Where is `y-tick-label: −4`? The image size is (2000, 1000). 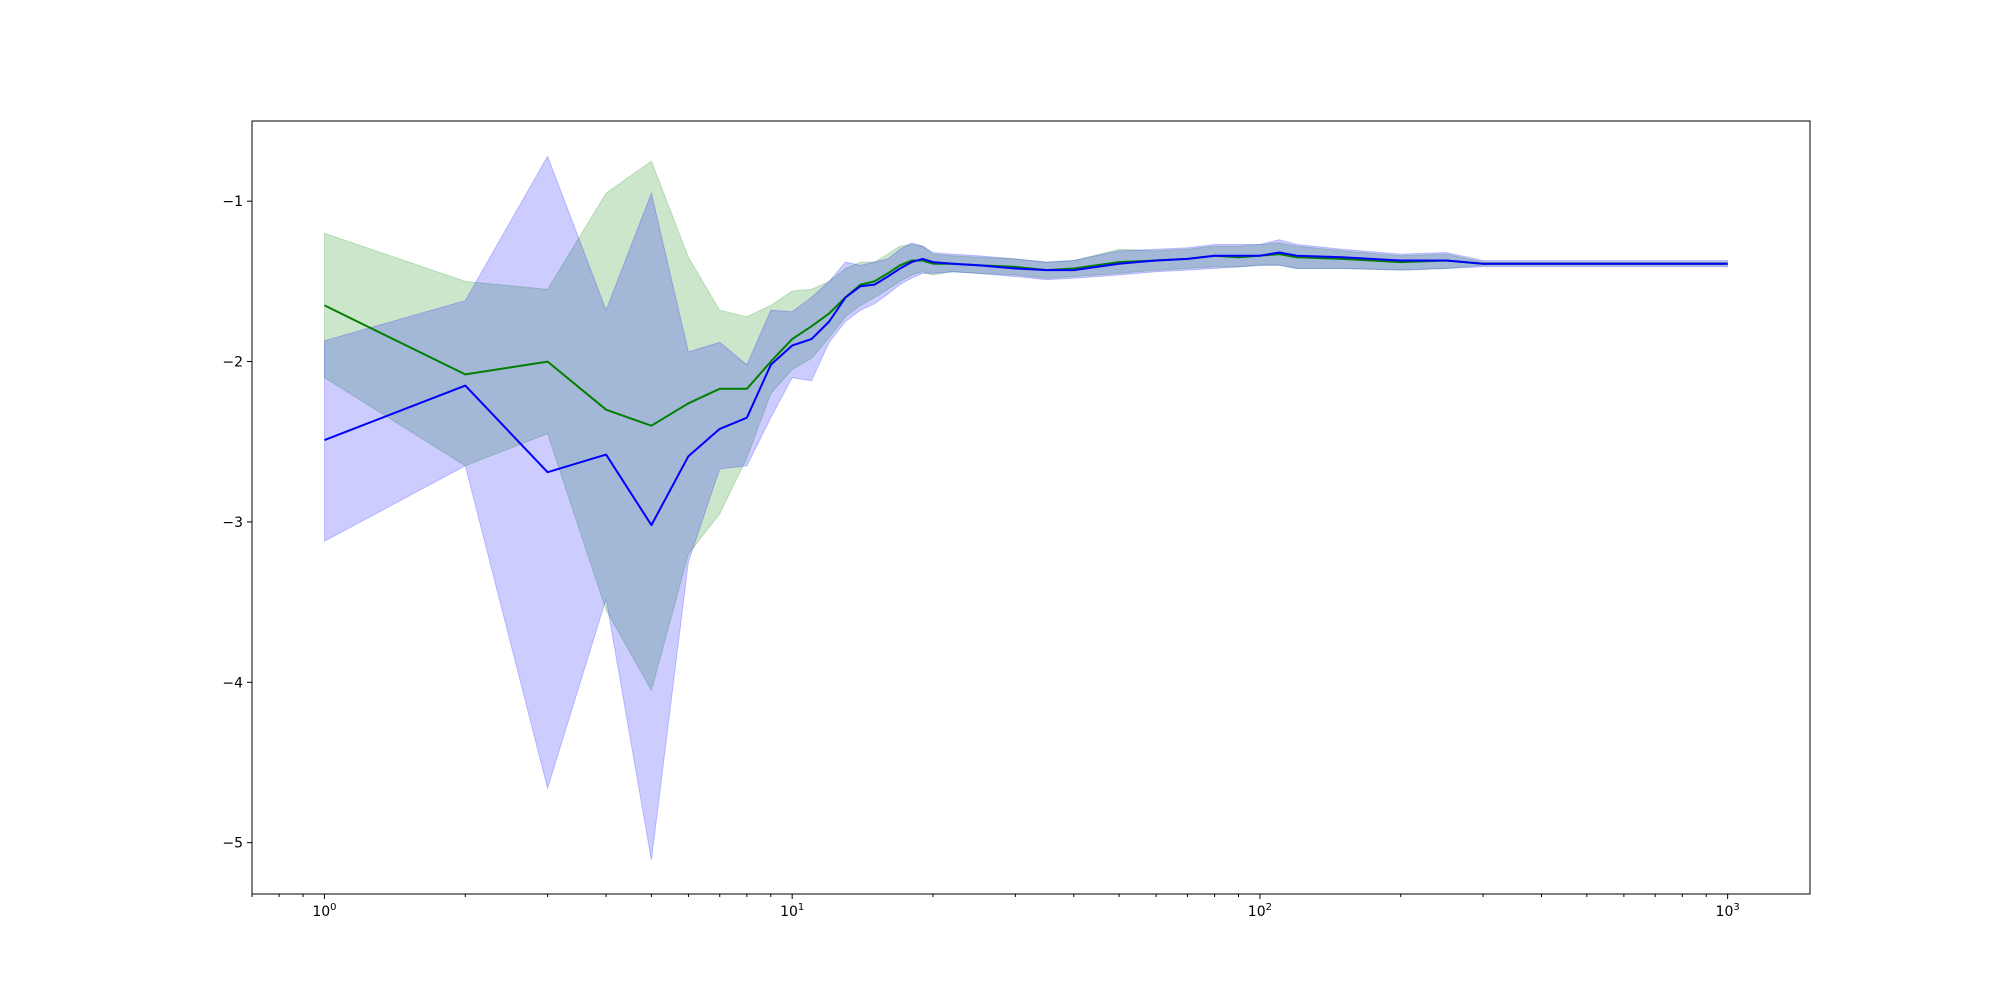
y-tick-label: −4 is located at coordinates (232, 683).